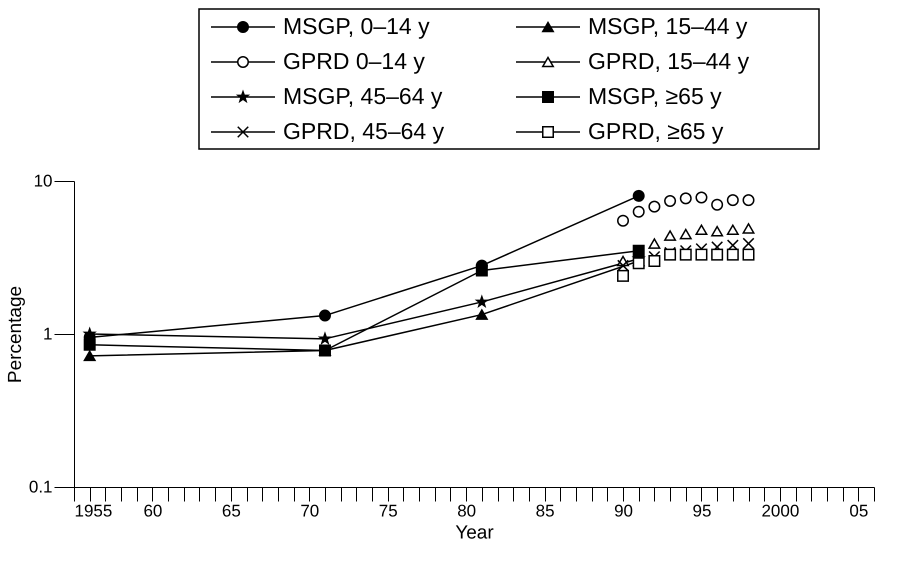 The image size is (917, 566). Describe the element at coordinates (623, 511) in the screenshot. I see `x-tick-label: 90` at that location.